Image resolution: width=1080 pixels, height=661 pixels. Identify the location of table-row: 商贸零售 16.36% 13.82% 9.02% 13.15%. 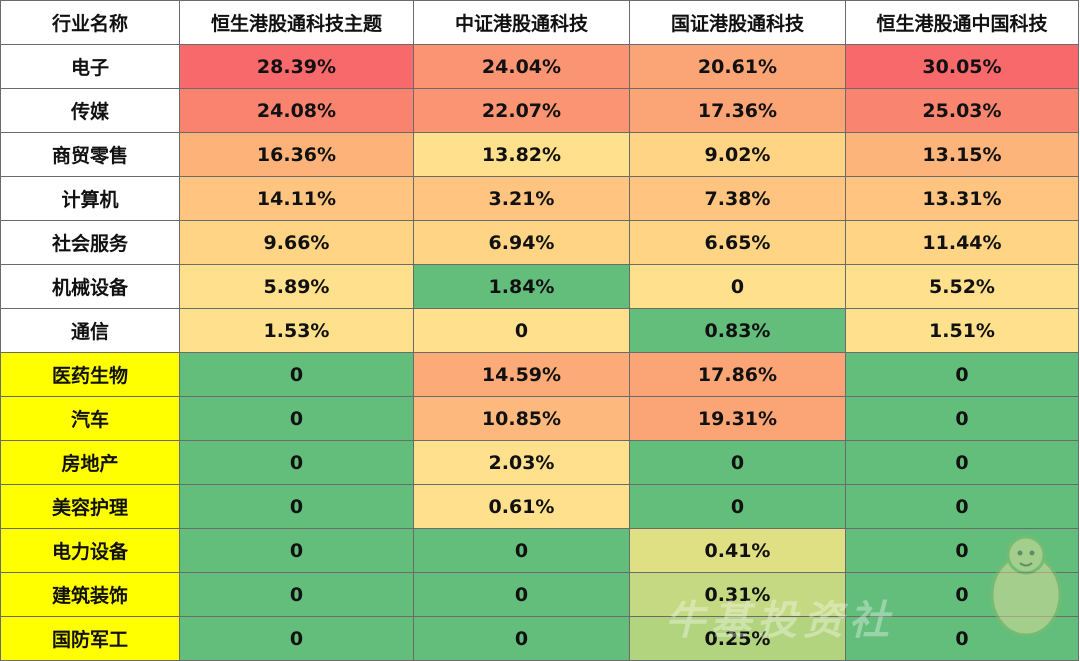
(539, 154).